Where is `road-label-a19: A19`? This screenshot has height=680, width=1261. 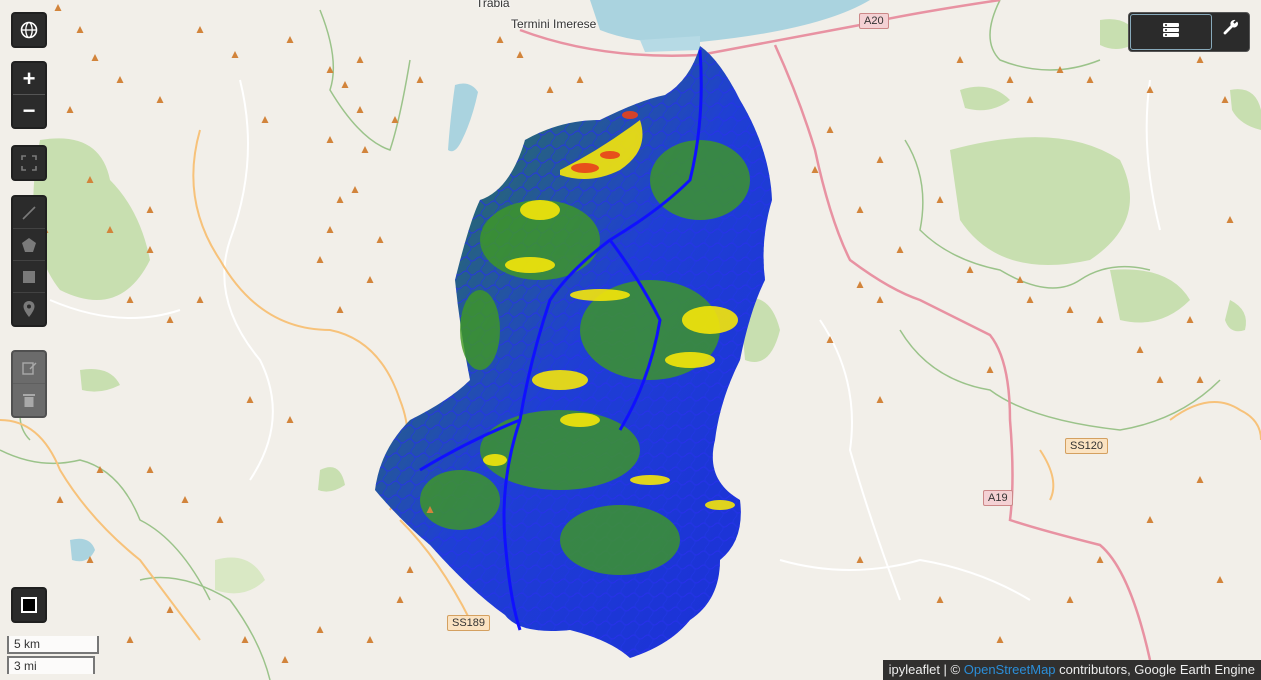 road-label-a19: A19 is located at coordinates (998, 498).